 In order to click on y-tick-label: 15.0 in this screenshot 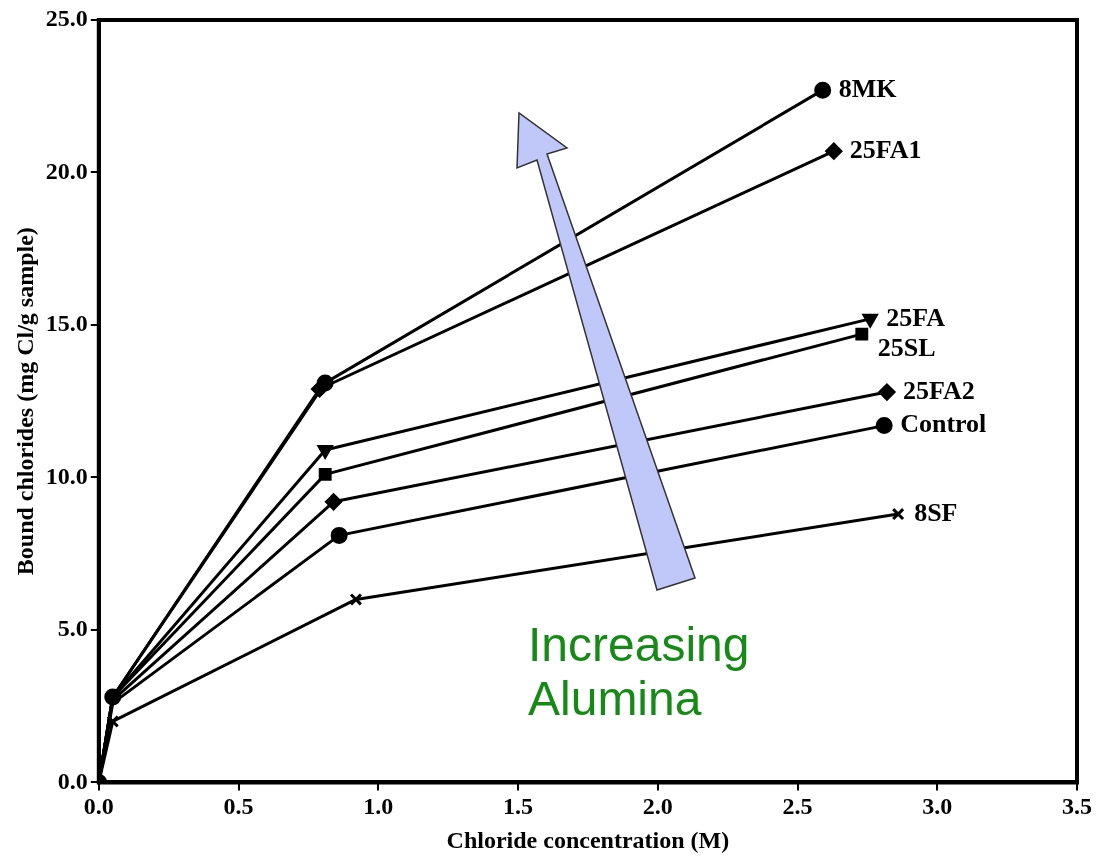, I will do `click(66, 323)`.